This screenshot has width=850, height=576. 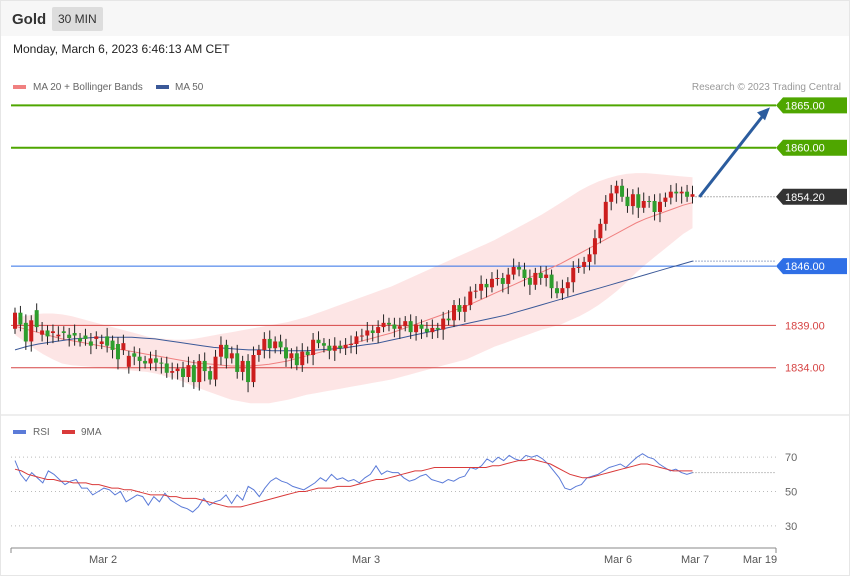 I want to click on time-axis: Mar 2 Mar 3 Mar 6 Mar 7 Mar 19, so click(x=393, y=557).